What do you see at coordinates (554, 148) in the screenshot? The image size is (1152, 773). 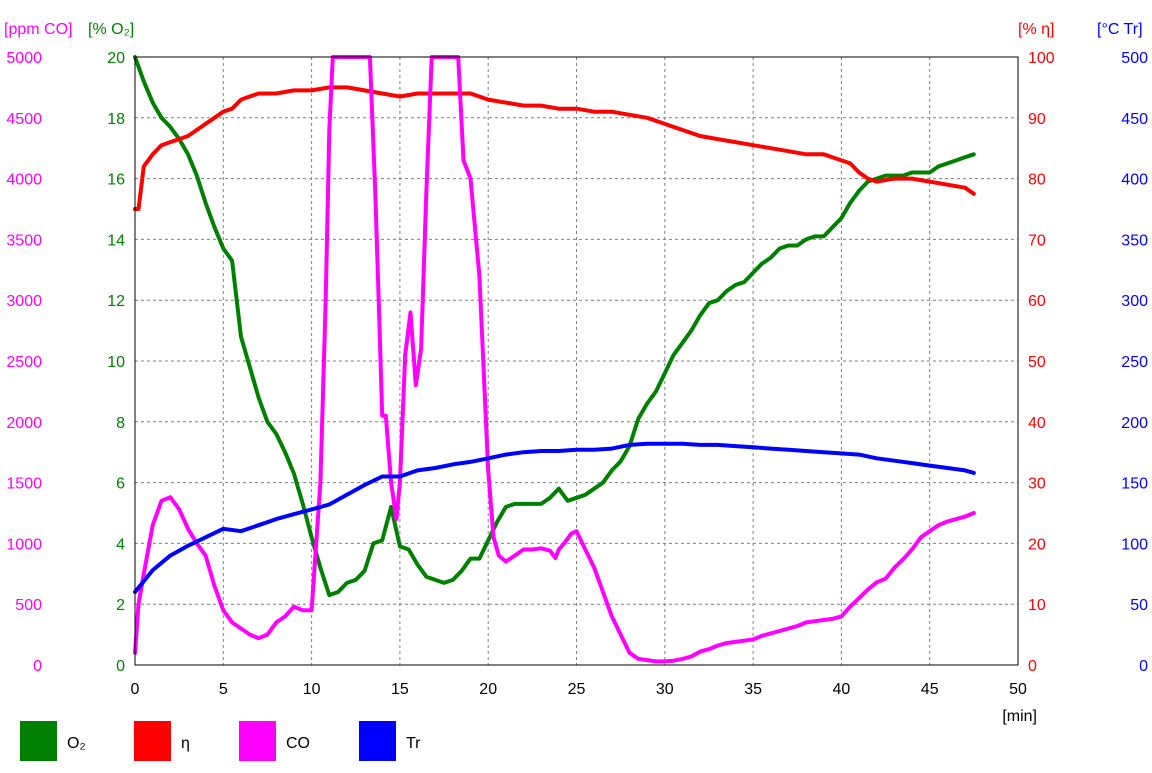 I see `series-line-eta` at bounding box center [554, 148].